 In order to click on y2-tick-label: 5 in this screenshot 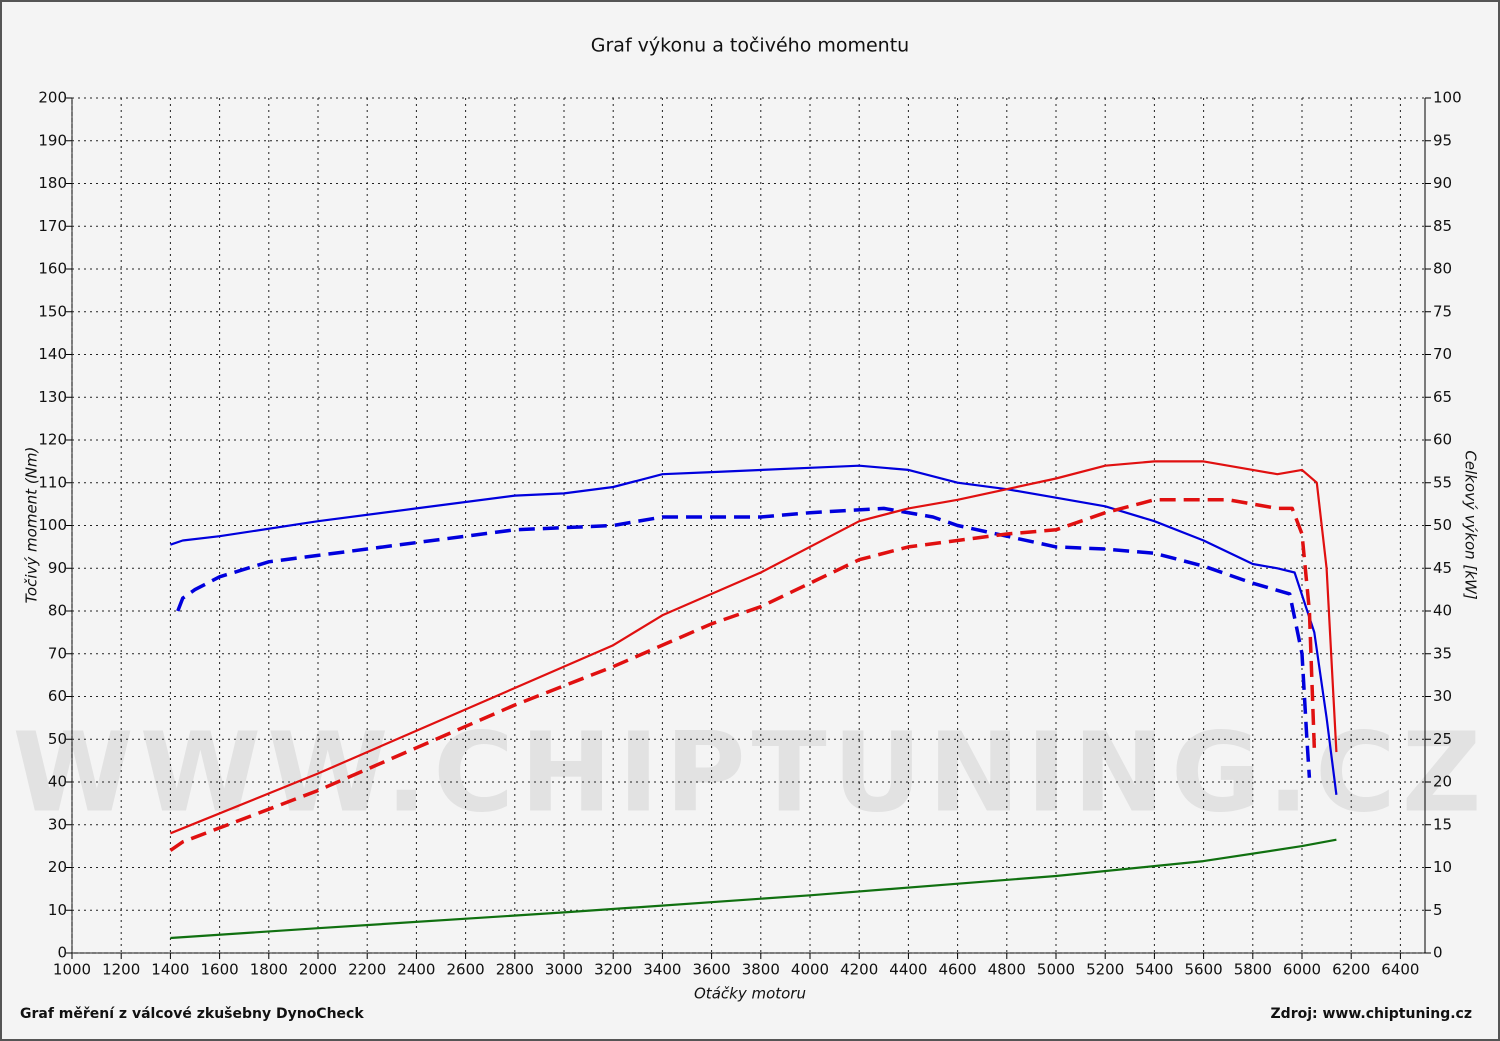, I will do `click(1438, 910)`.